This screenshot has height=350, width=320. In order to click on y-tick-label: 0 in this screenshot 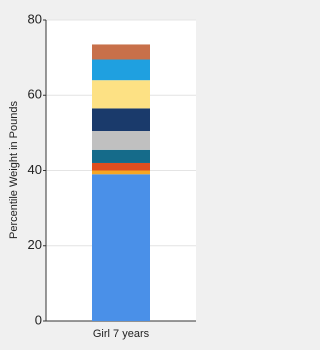, I will do `click(38, 319)`.